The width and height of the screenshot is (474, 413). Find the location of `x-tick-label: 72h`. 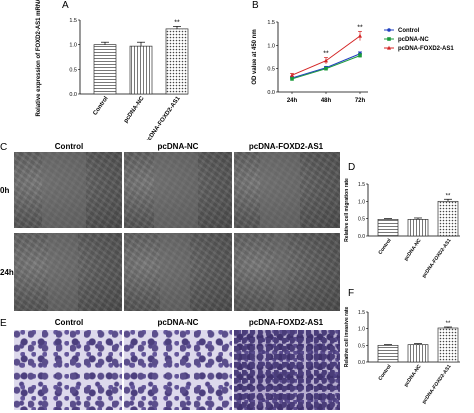

x-tick-label: 72h is located at coordinates (360, 101).